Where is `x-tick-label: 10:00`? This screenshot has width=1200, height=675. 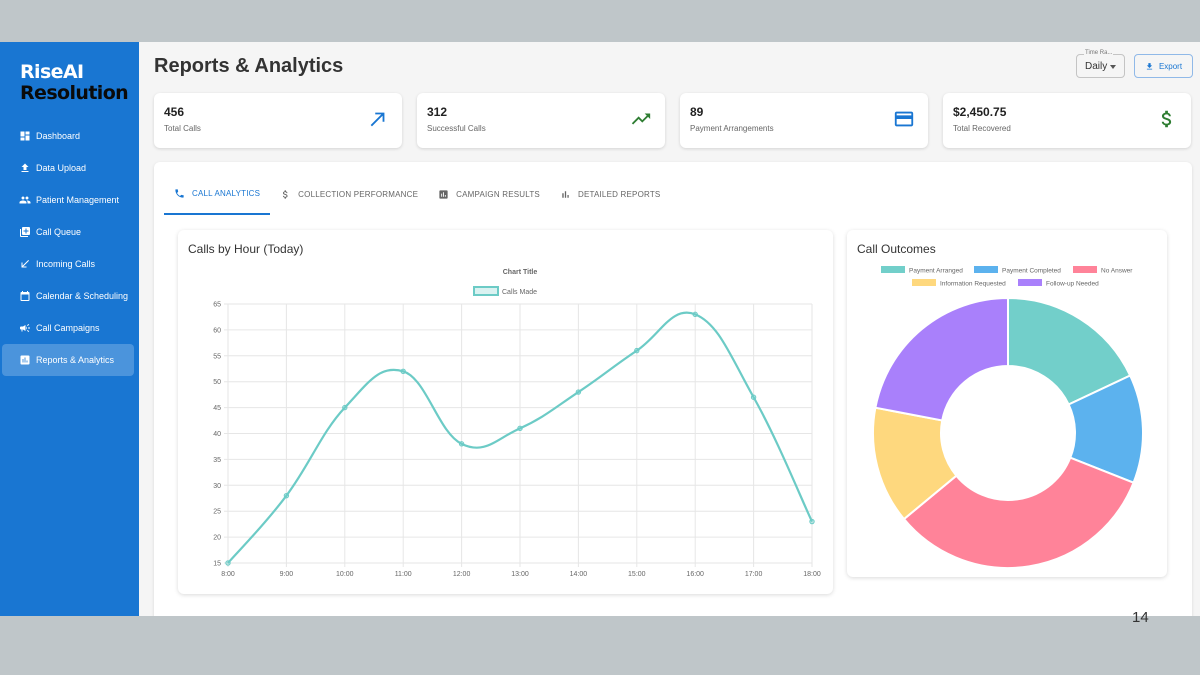
x-tick-label: 10:00 is located at coordinates (345, 574).